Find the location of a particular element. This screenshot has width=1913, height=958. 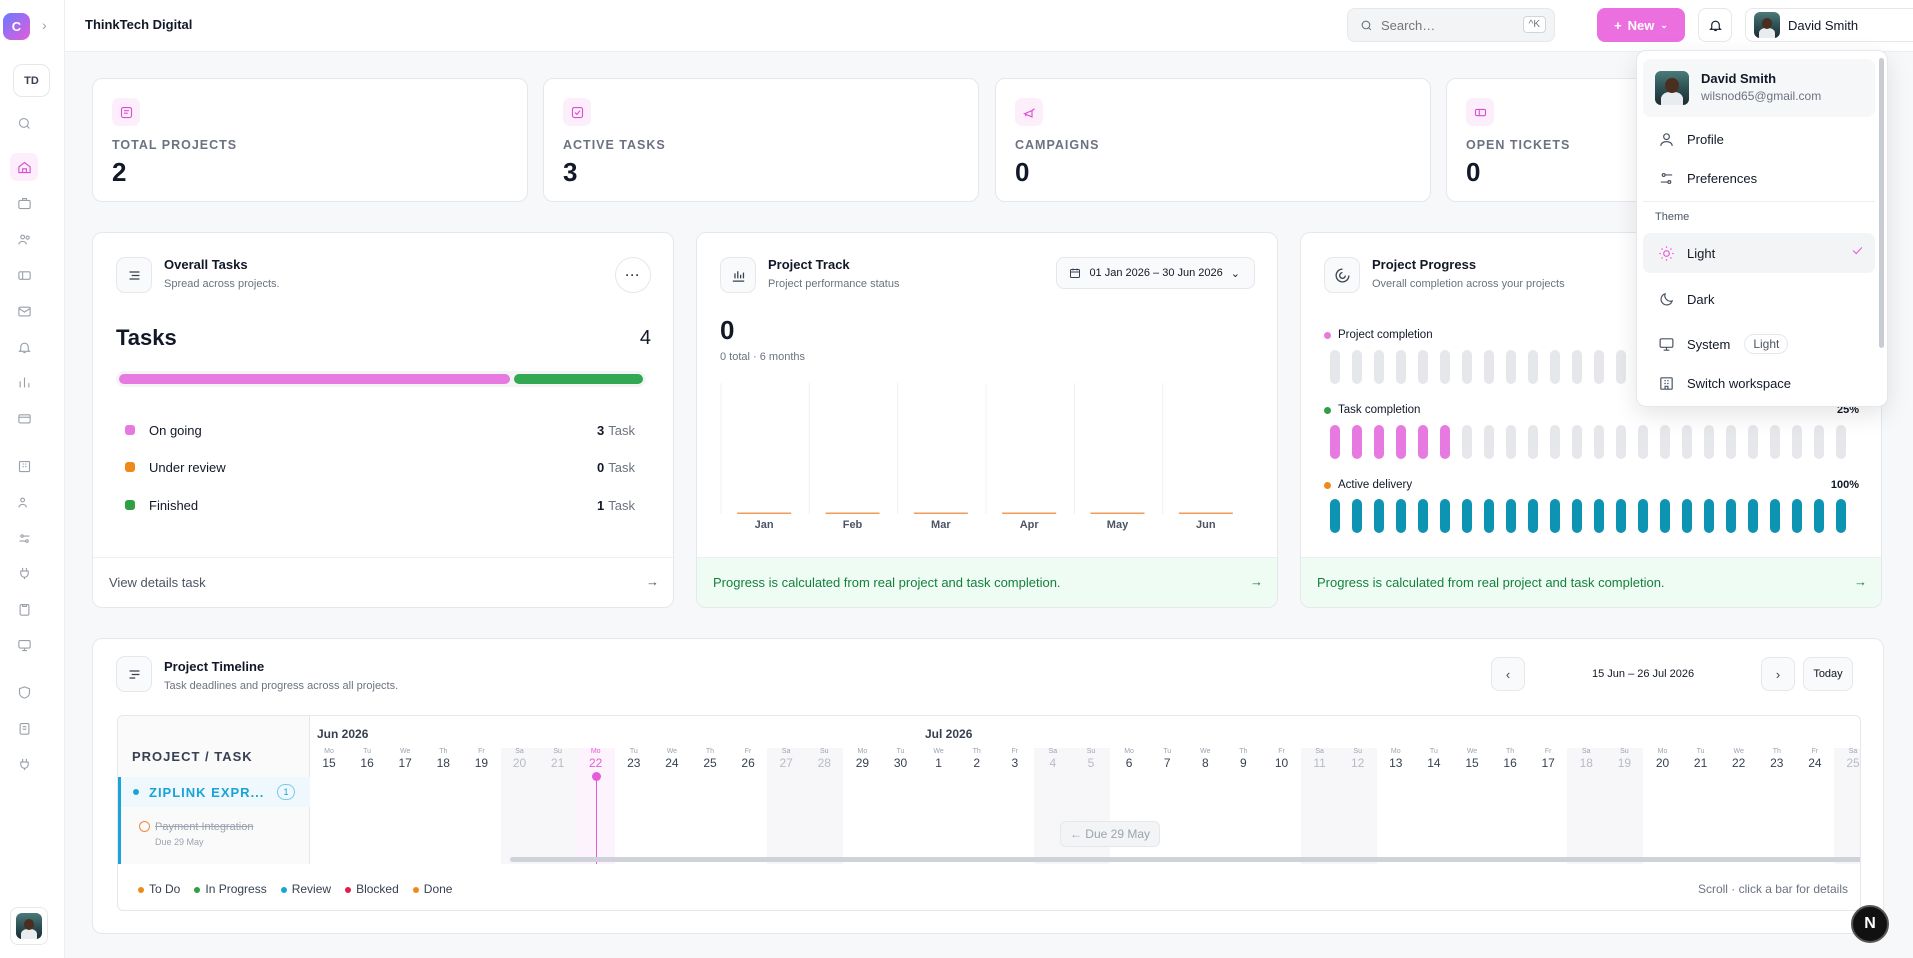

sidebar: C › TD is located at coordinates (32, 479).